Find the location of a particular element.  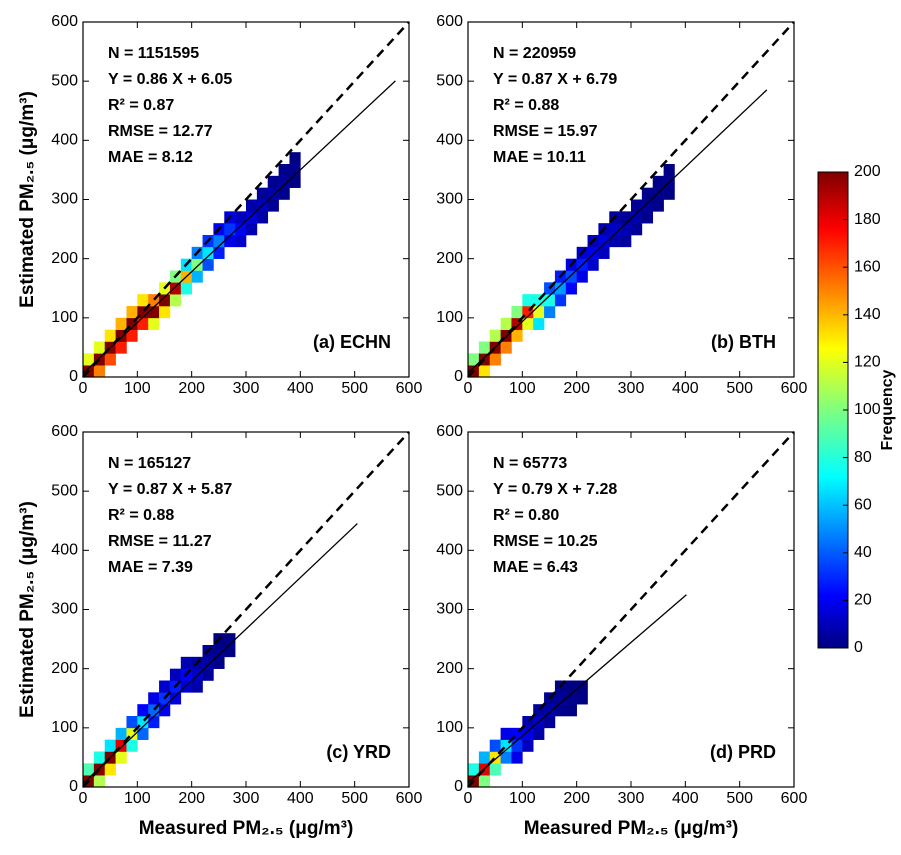

stats-annotation: R² = 0.87 is located at coordinates (141, 105).